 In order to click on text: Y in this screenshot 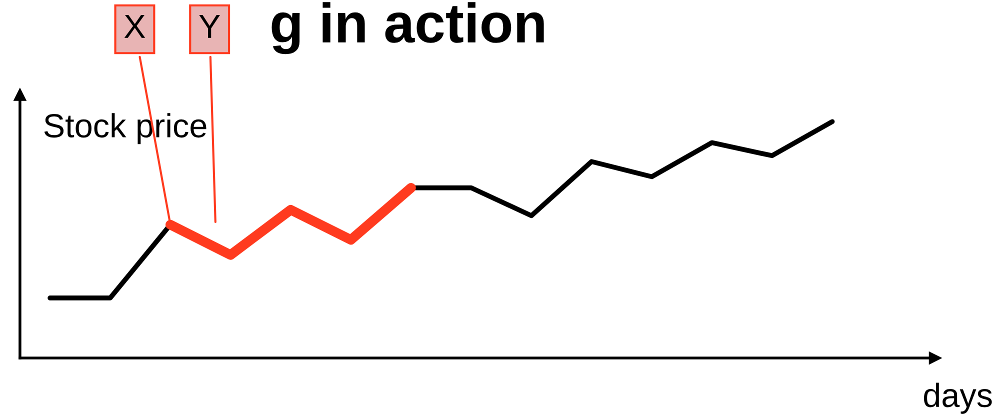, I will do `click(209, 26)`.